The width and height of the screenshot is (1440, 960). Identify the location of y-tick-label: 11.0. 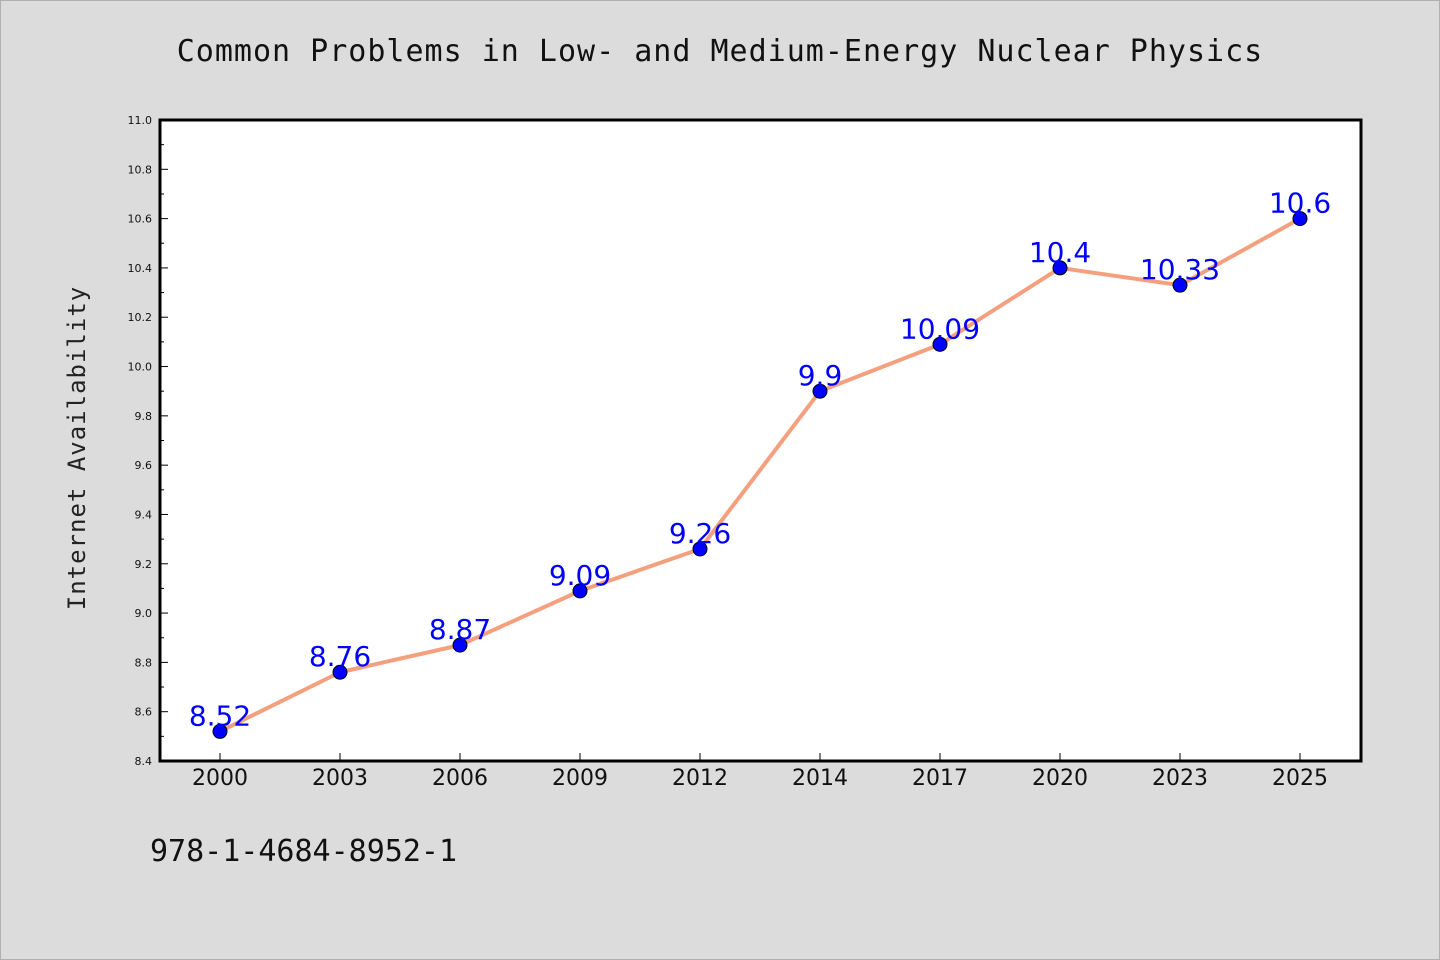
(140, 120).